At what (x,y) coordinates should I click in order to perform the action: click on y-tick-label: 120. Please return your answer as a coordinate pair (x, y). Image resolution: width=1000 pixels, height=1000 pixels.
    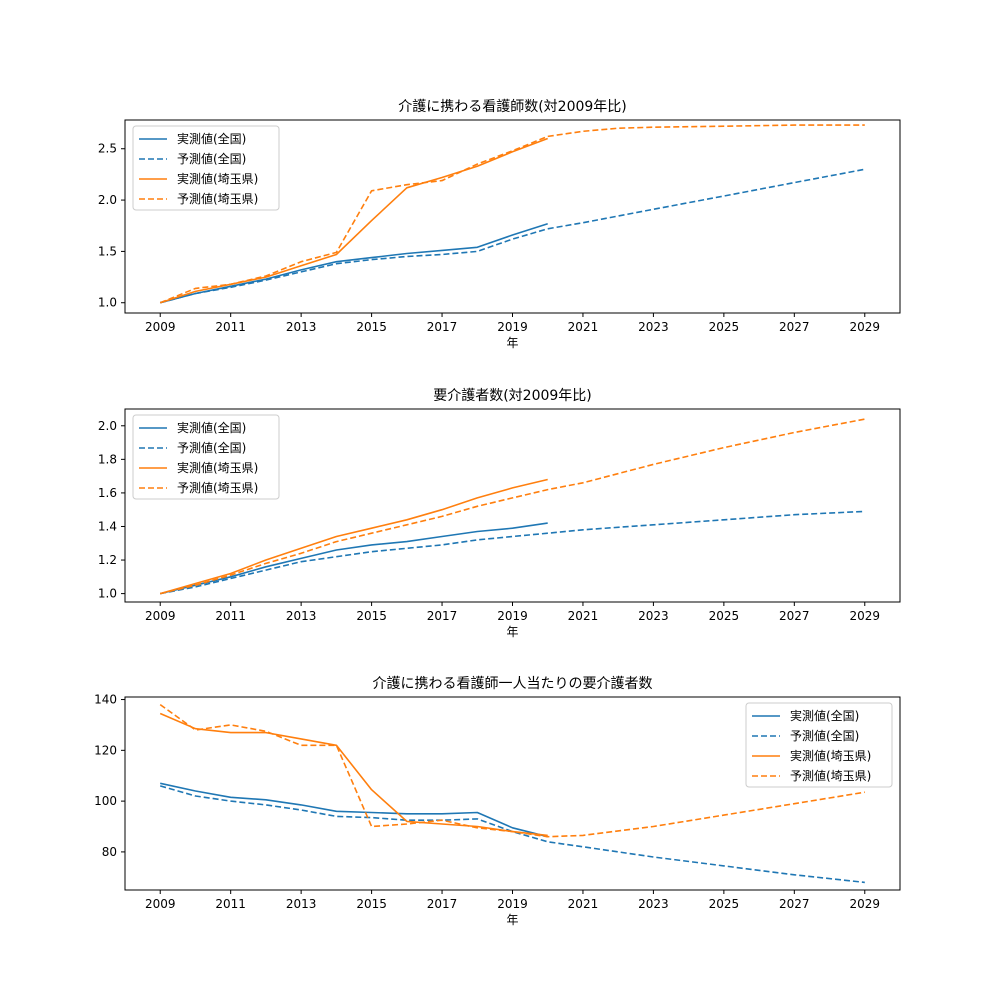
    Looking at the image, I should click on (105, 750).